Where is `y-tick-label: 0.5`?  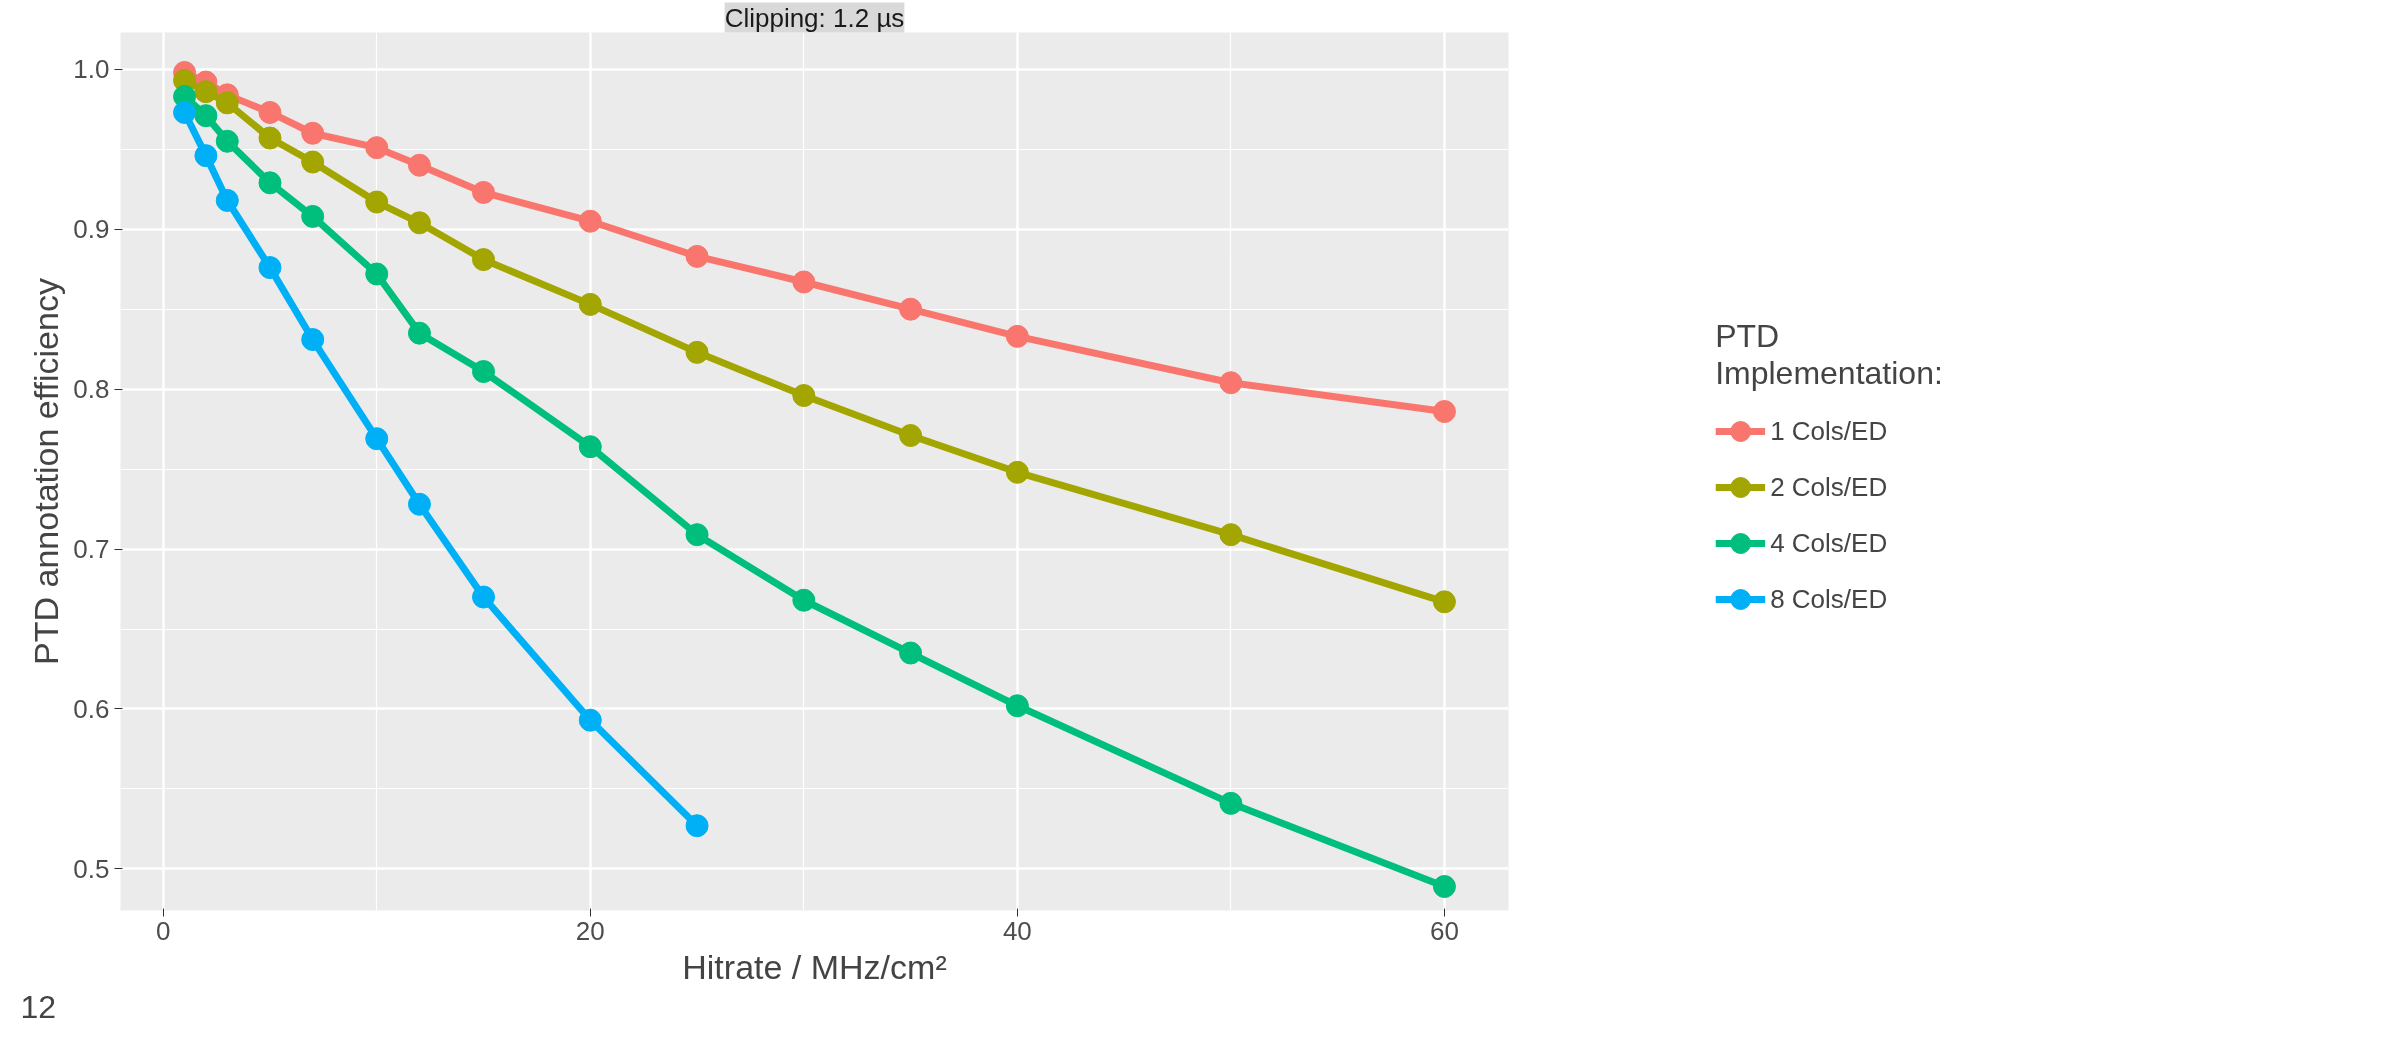 y-tick-label: 0.5 is located at coordinates (91, 868).